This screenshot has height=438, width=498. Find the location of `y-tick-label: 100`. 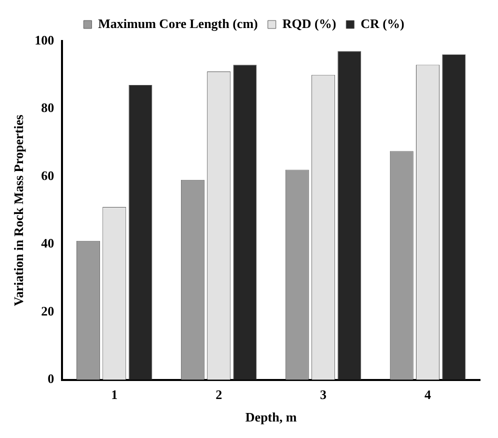

y-tick-label: 100 is located at coordinates (44, 40).